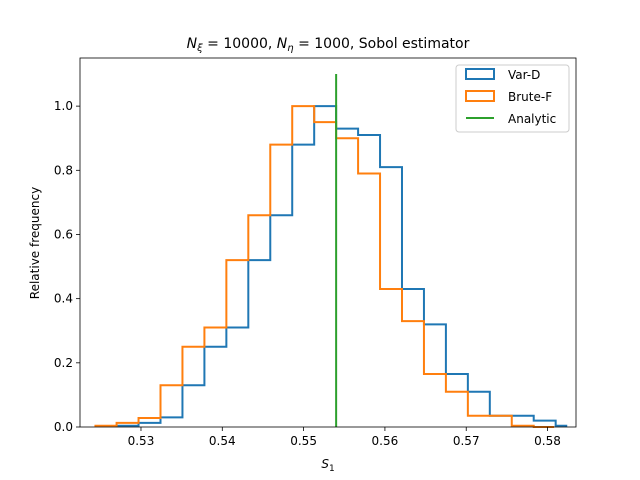  Describe the element at coordinates (63, 106) in the screenshot. I see `y-tick-label-5: 1.0` at that location.